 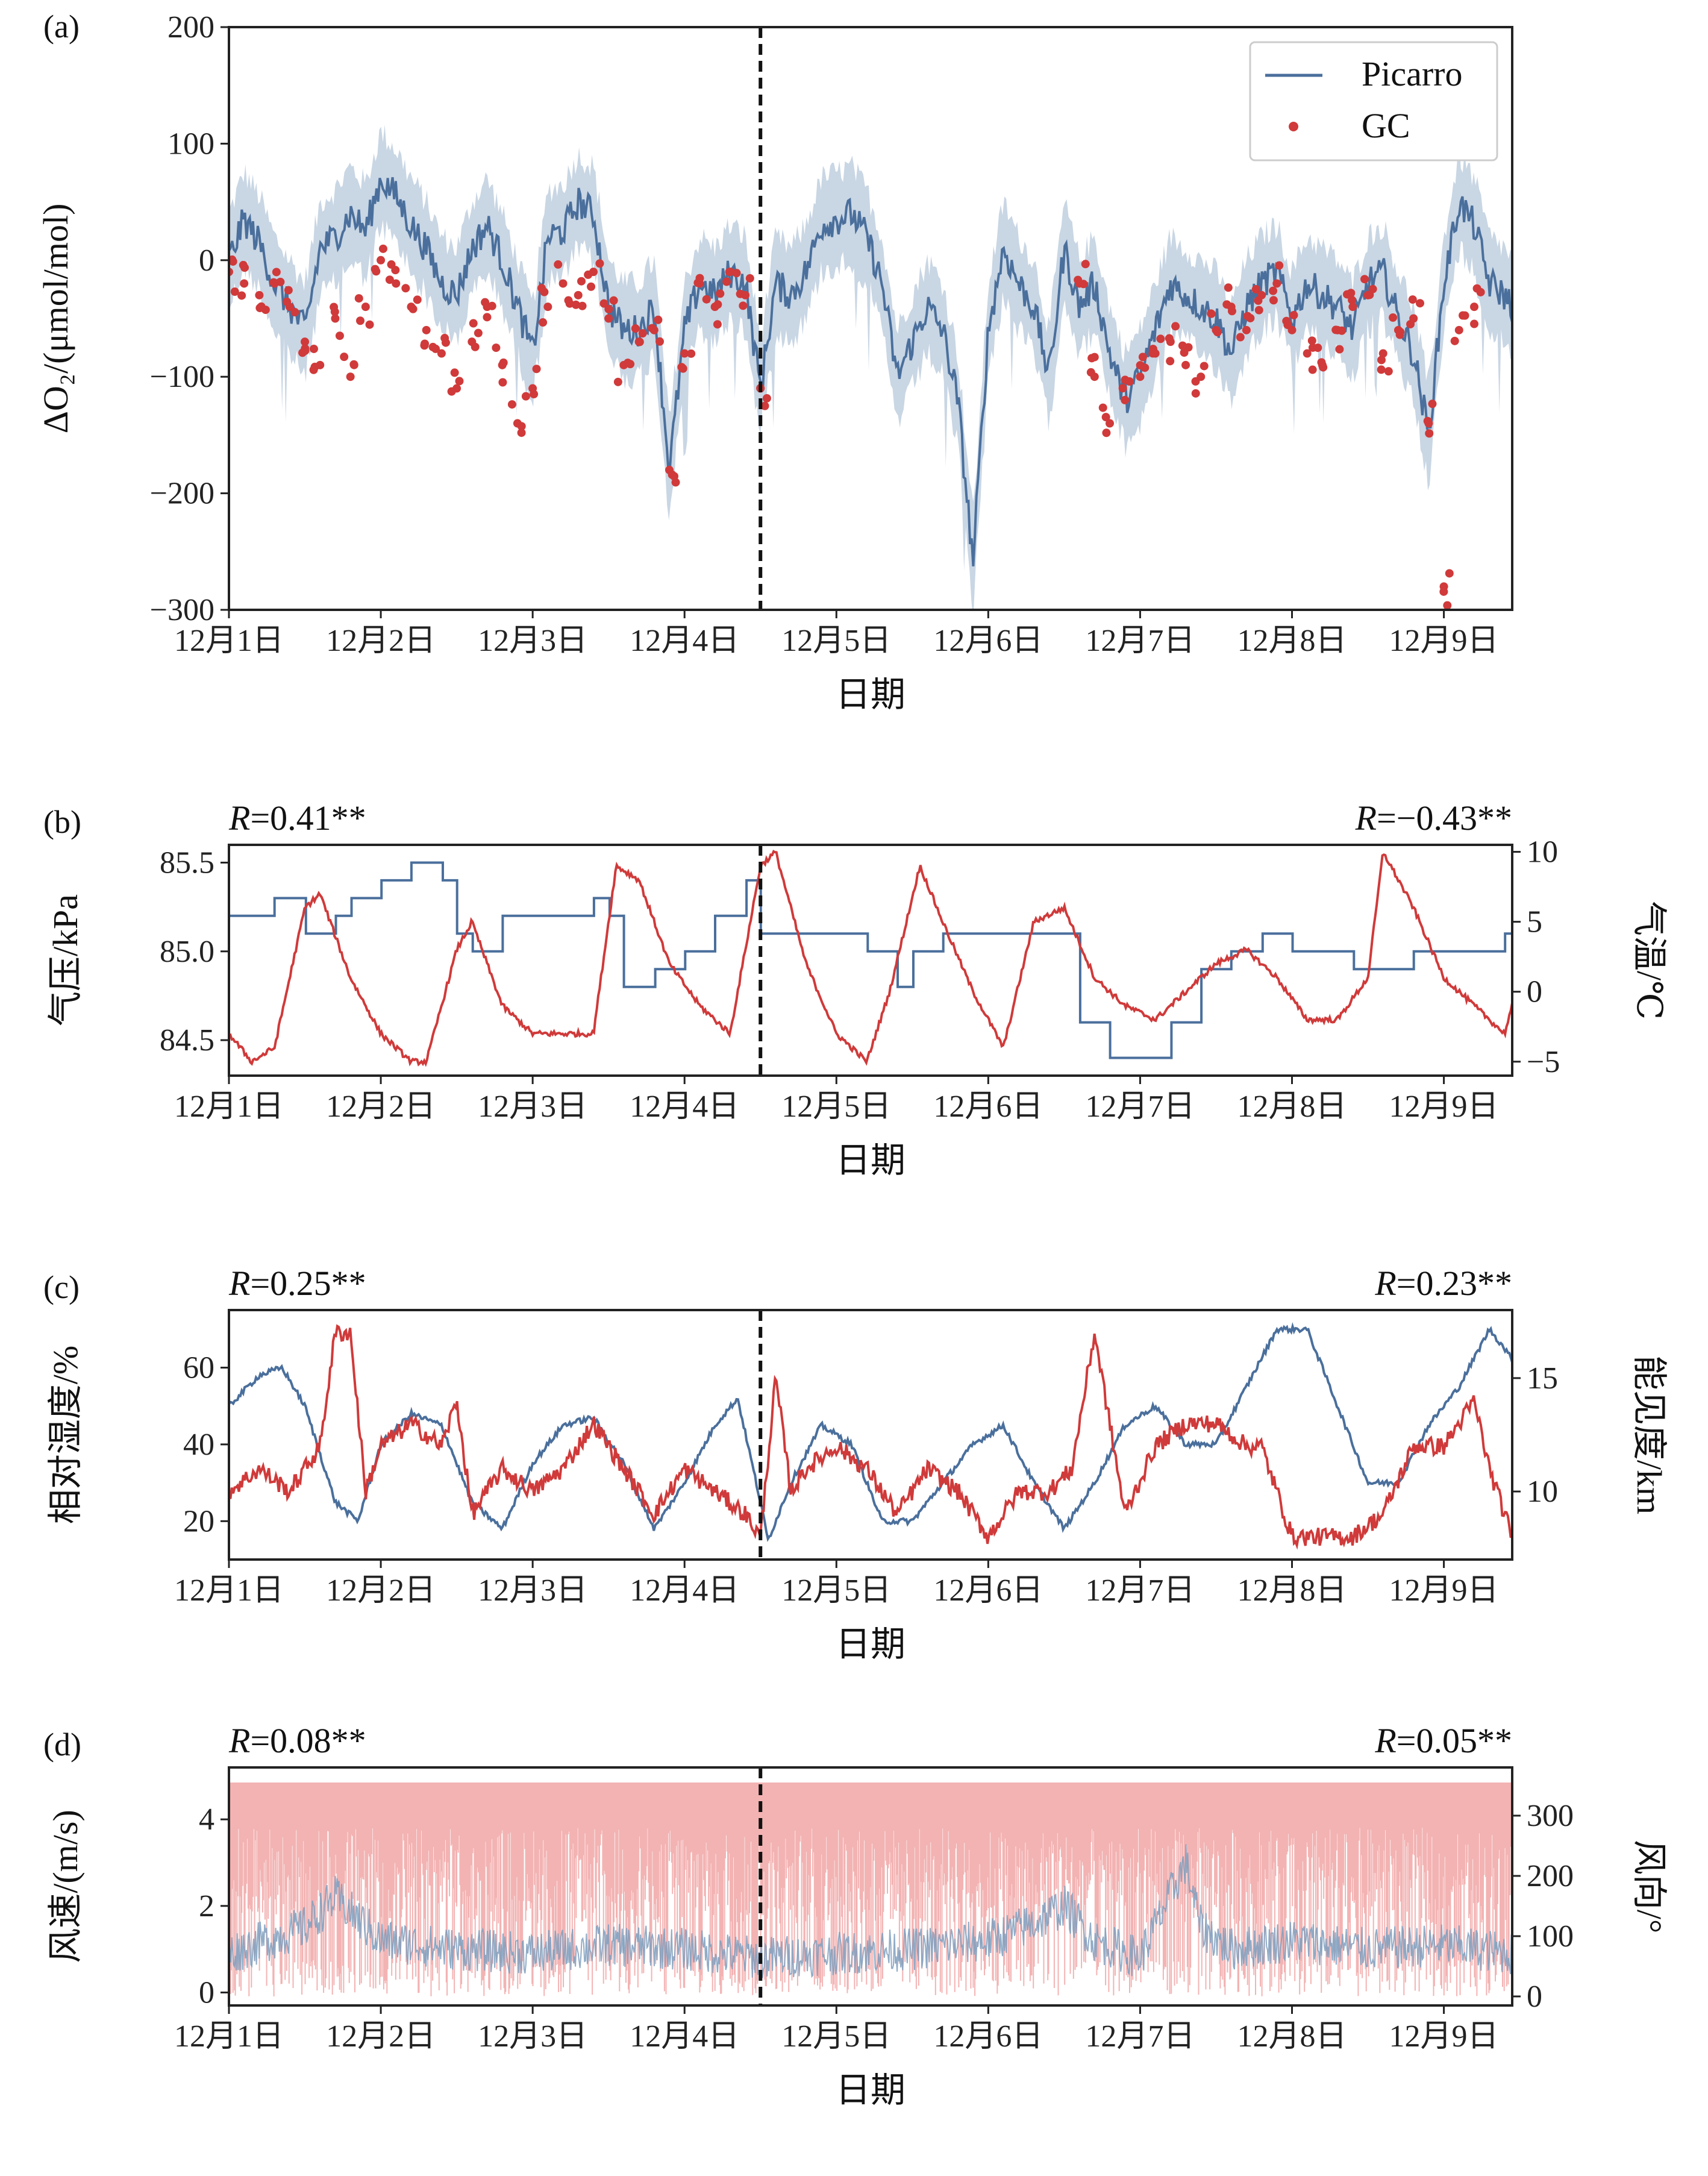 I want to click on y-axis-label-left: 气压/kPa, so click(x=65, y=960).